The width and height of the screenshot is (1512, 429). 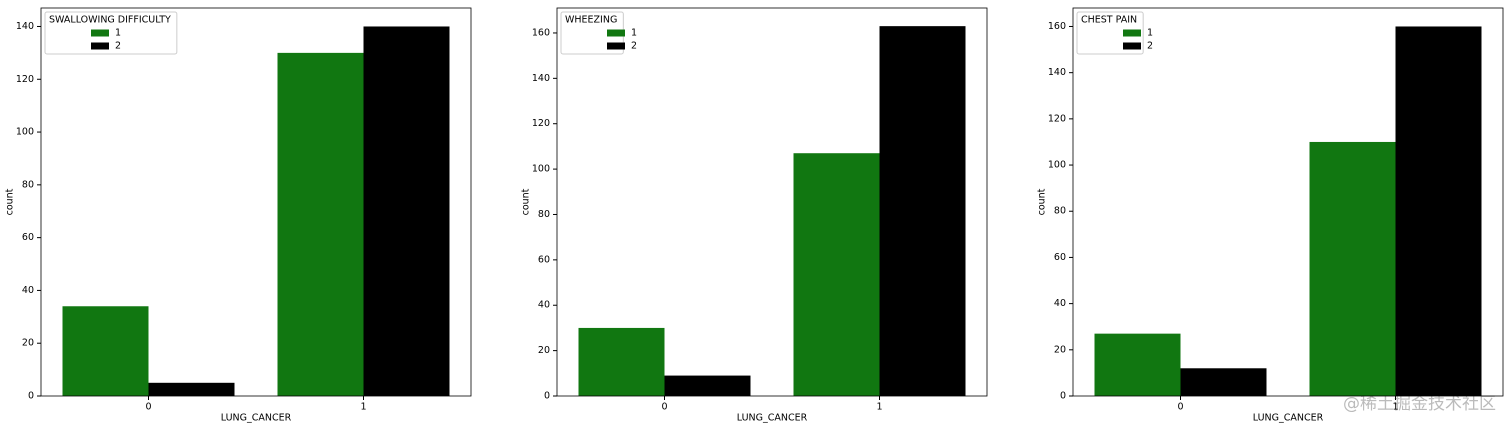 What do you see at coordinates (110, 20) in the screenshot?
I see `legend-title: SWALLOWING DIFFICULTY` at bounding box center [110, 20].